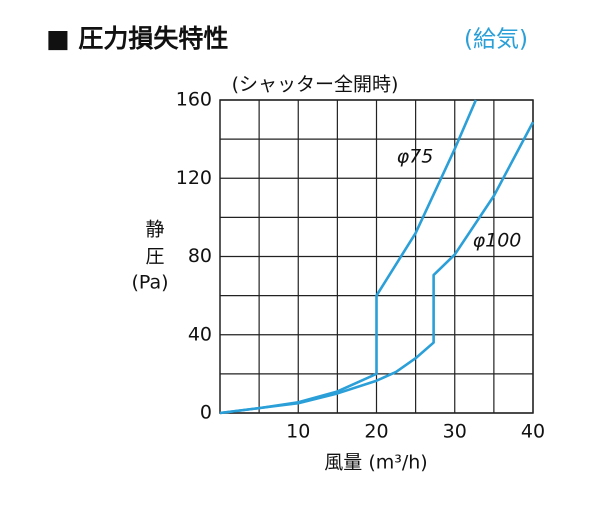  I want to click on x-tick-label: 30, so click(455, 432).